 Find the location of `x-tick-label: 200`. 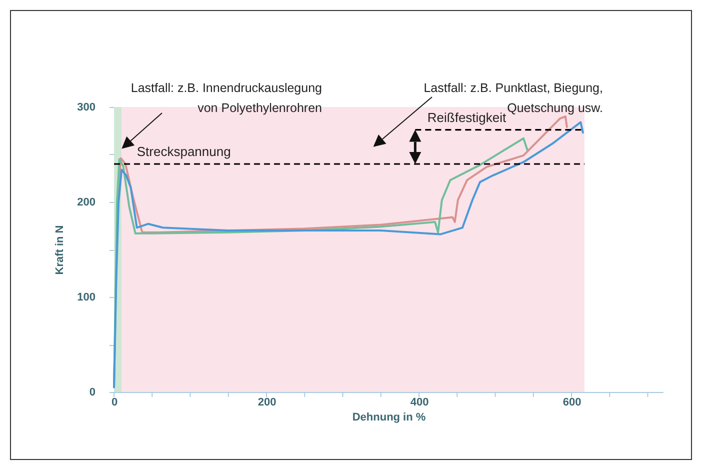

x-tick-label: 200 is located at coordinates (267, 402).